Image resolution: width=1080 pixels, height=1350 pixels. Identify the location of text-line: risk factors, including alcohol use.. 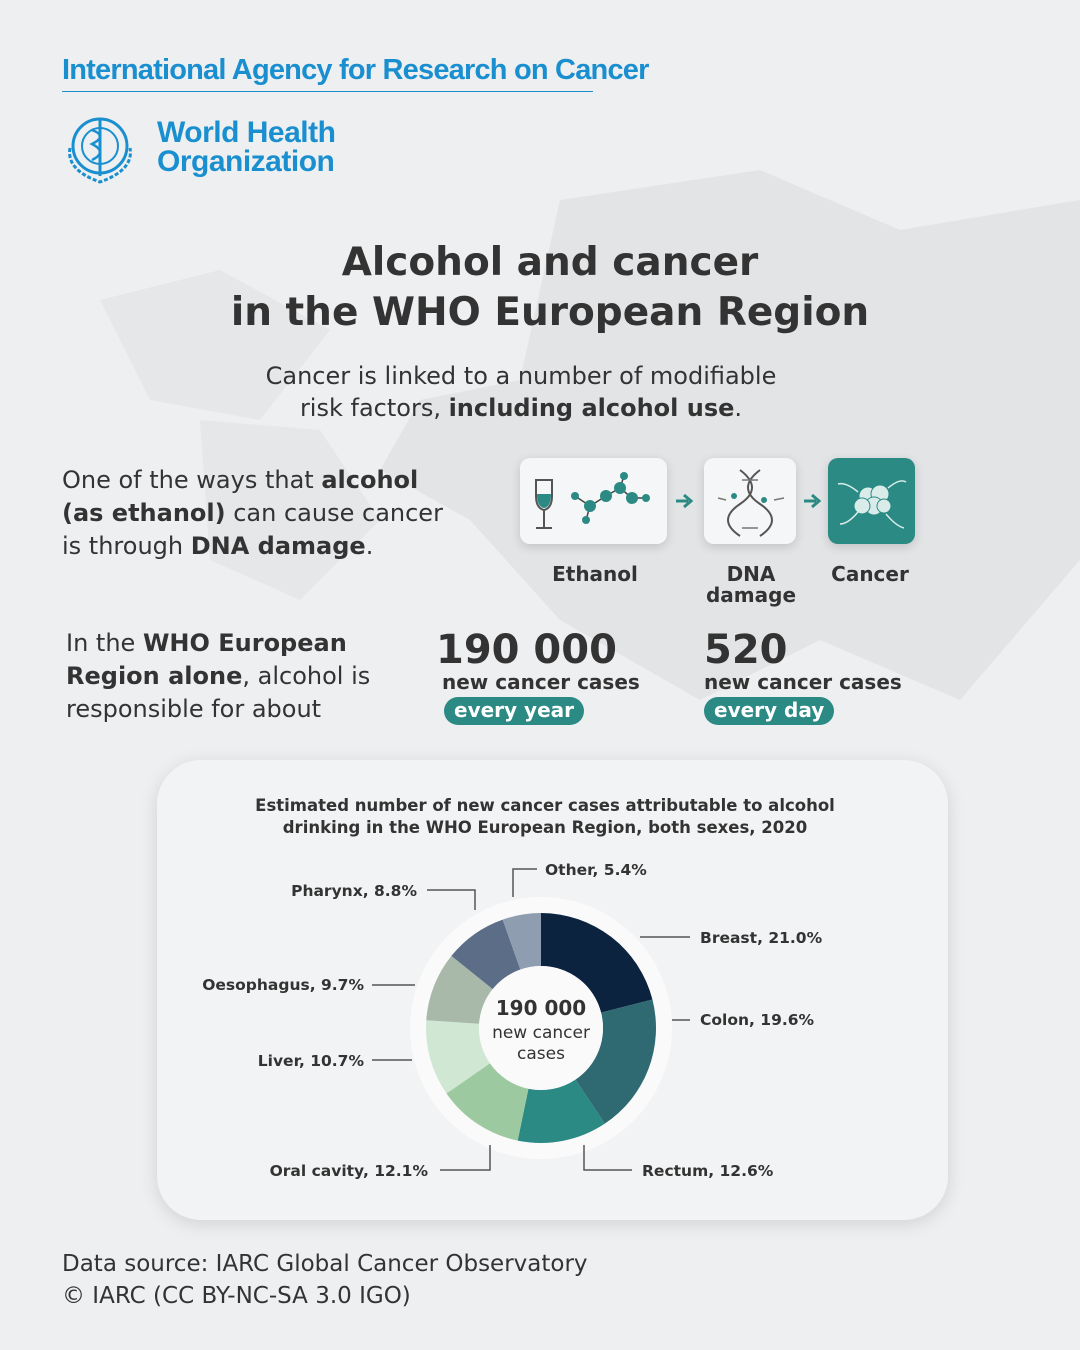
(521, 408).